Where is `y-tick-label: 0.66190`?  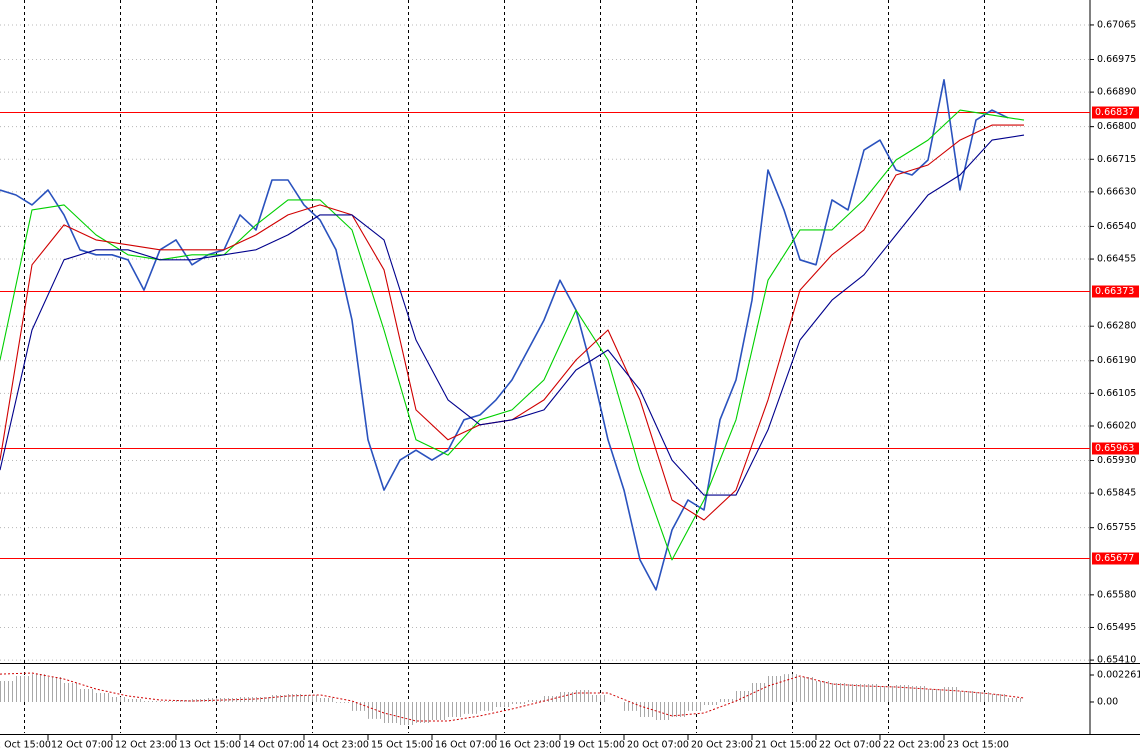
y-tick-label: 0.66190 is located at coordinates (1116, 360).